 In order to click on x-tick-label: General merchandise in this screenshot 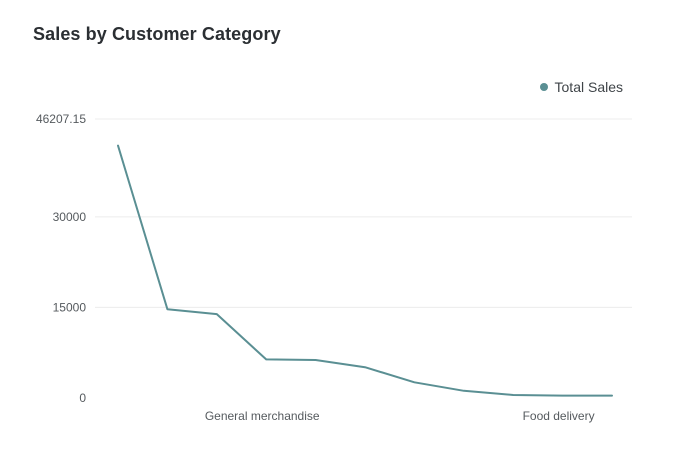, I will do `click(262, 416)`.